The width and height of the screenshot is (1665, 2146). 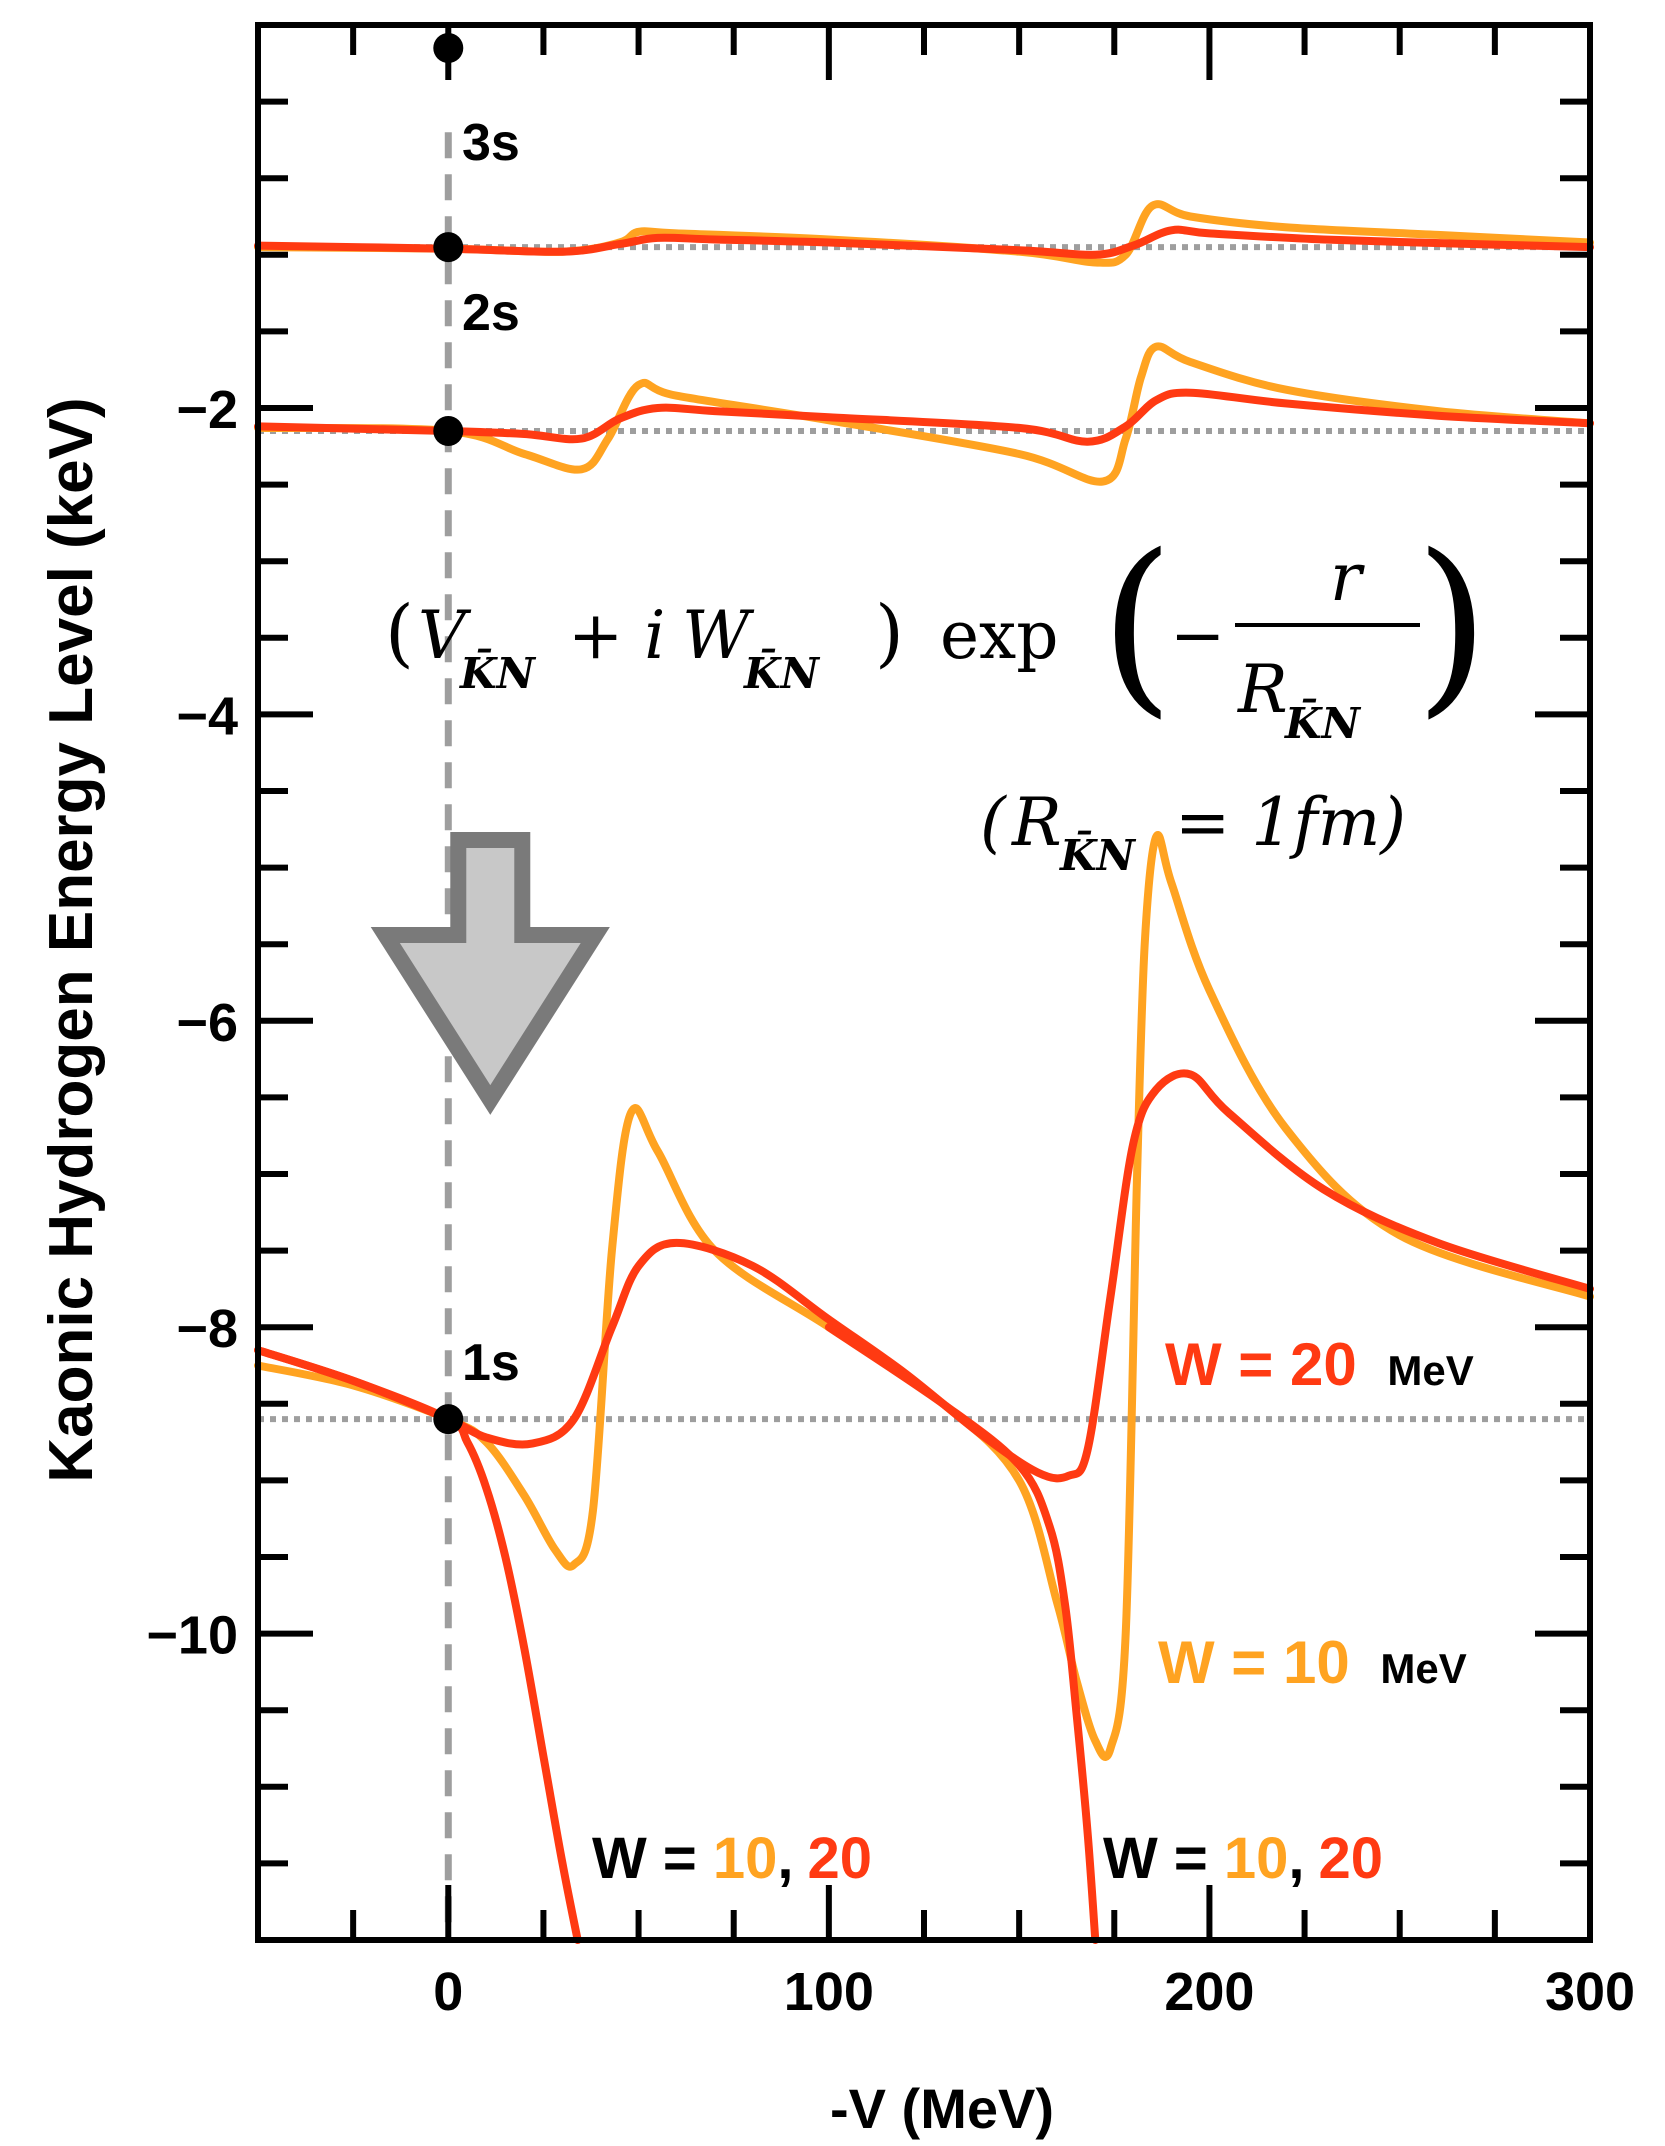 What do you see at coordinates (491, 143) in the screenshot?
I see `label-3s: 3s` at bounding box center [491, 143].